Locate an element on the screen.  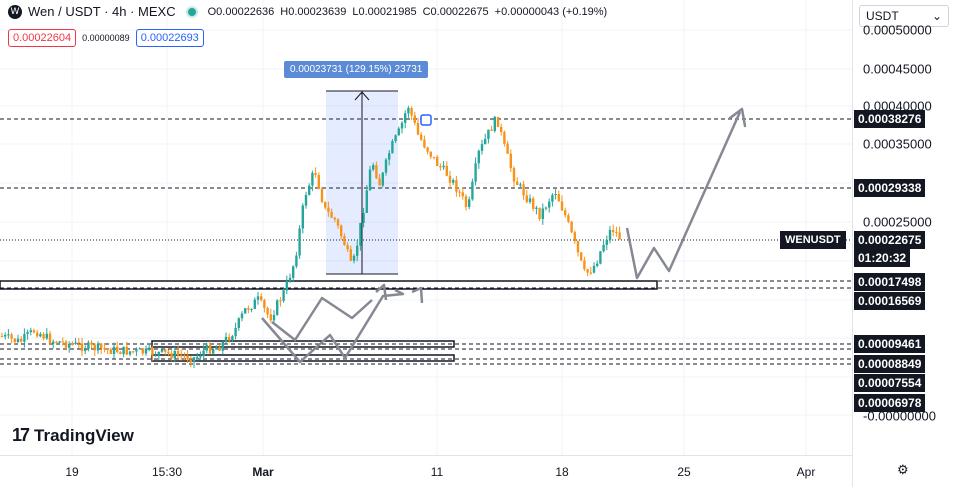
symbol-title: Wen / USDT · 4h · MEXC is located at coordinates (102, 11).